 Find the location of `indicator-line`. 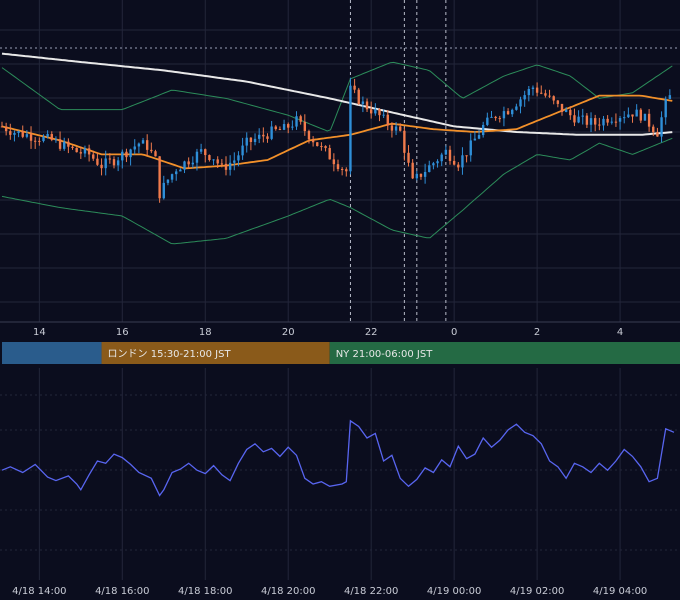

indicator-line is located at coordinates (338, 458).